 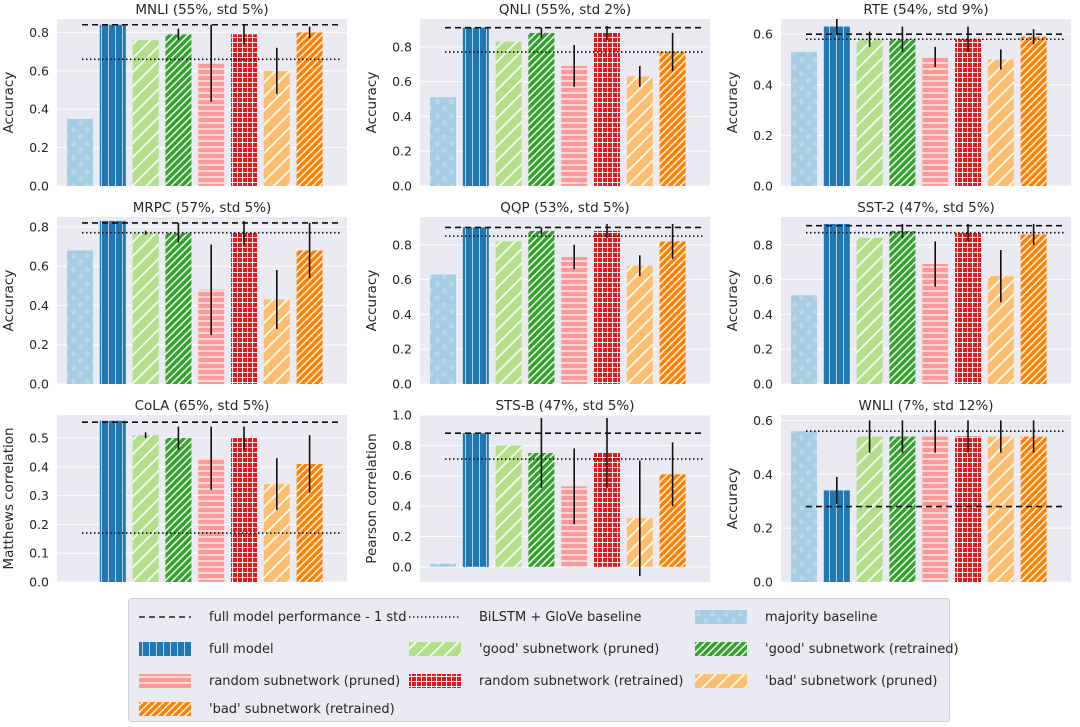 I want to click on y-axis-label: Pearson correlation, so click(x=372, y=498).